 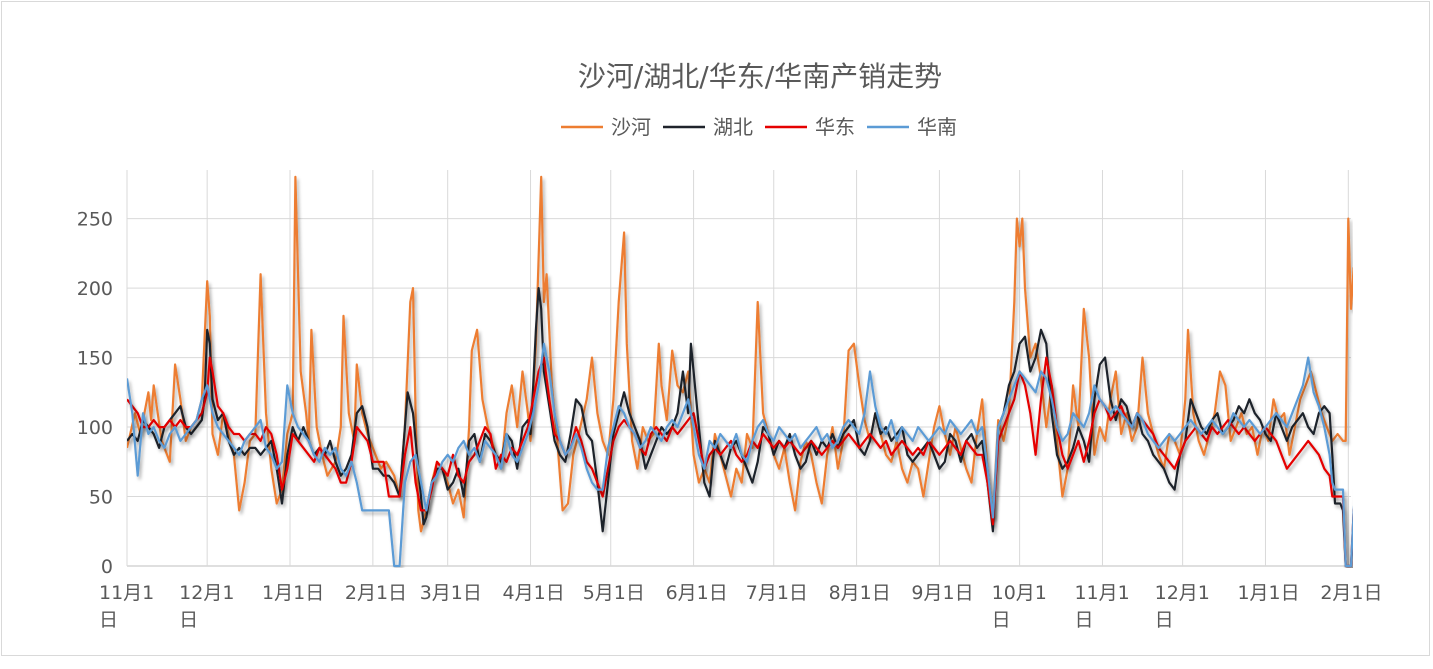 What do you see at coordinates (631, 127) in the screenshot?
I see `legend-label: 沙河` at bounding box center [631, 127].